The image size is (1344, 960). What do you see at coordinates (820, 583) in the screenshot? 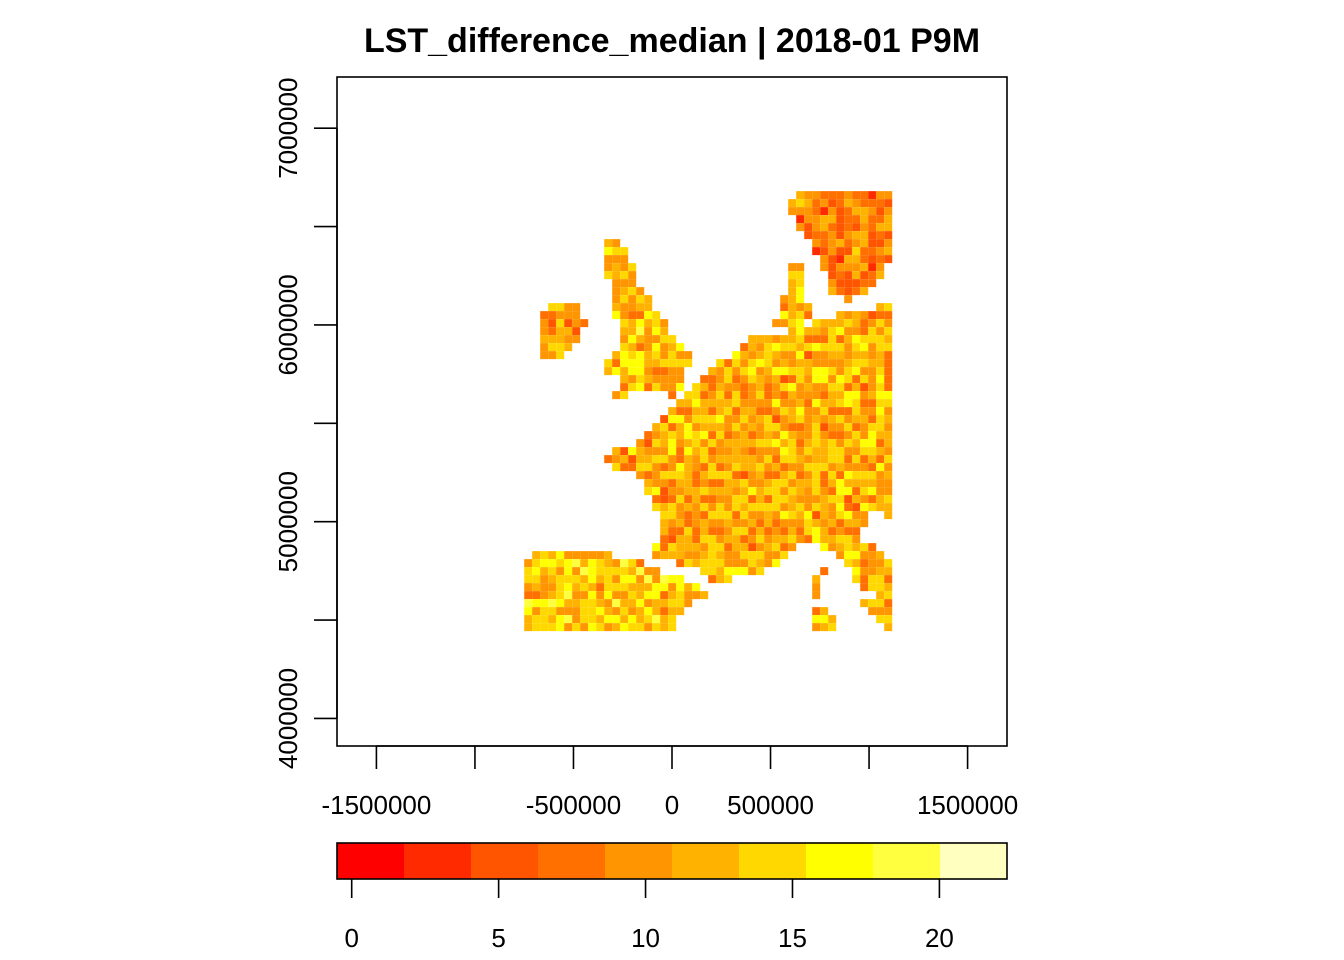
I see `raster-corsica` at bounding box center [820, 583].